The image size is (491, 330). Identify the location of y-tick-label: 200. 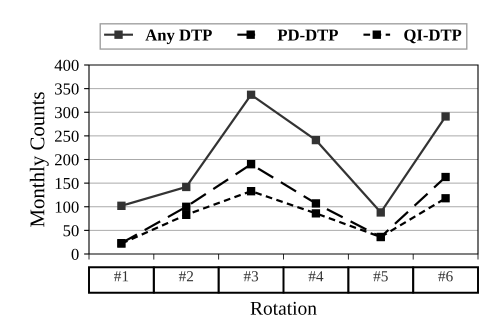
(67, 160).